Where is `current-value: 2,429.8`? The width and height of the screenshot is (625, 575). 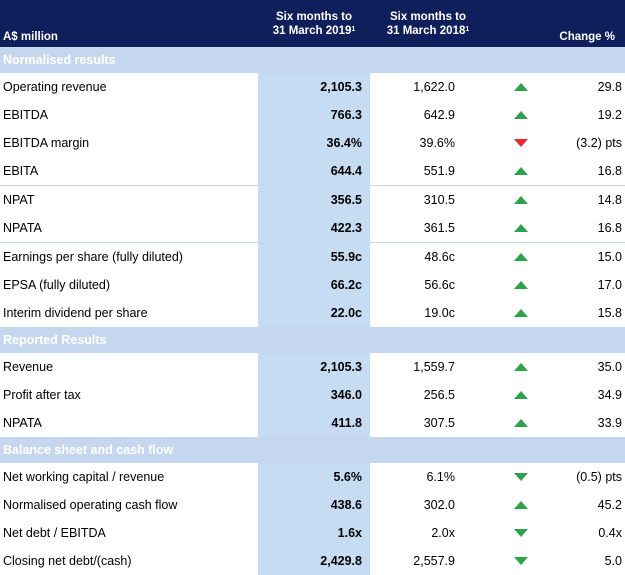
current-value: 2,429.8 is located at coordinates (314, 561).